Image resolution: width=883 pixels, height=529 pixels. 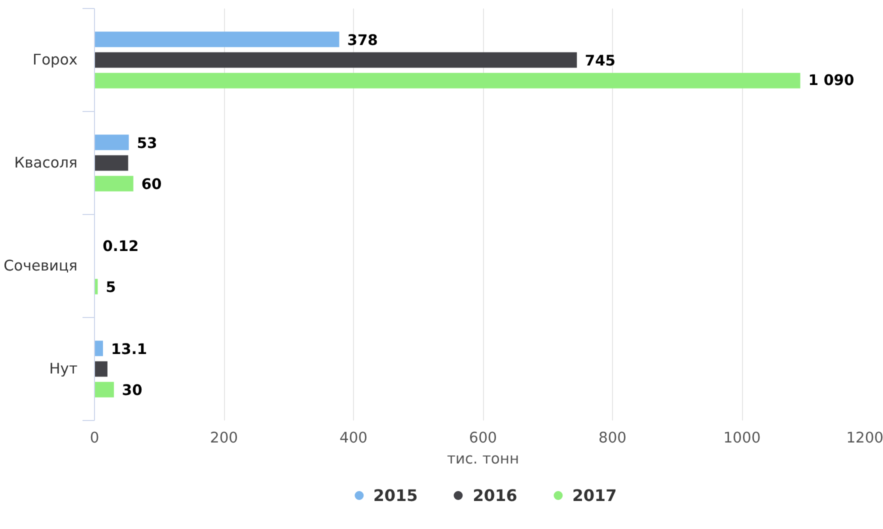 I want to click on x-tick-label: 0, so click(x=95, y=438).